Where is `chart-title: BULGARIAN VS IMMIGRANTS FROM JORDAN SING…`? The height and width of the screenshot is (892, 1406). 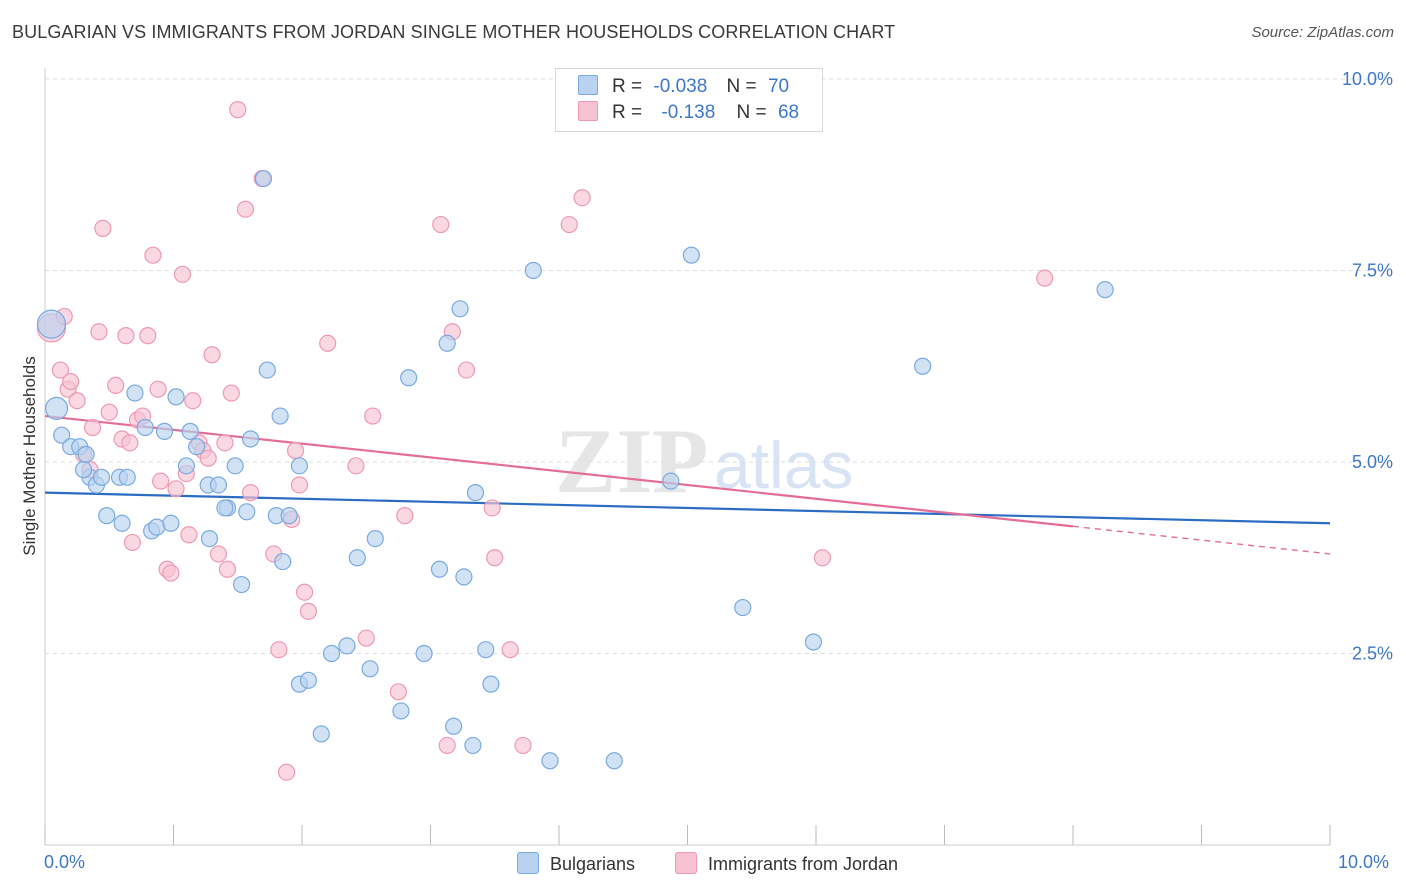
chart-title: BULGARIAN VS IMMIGRANTS FROM JORDAN SING… is located at coordinates (454, 32).